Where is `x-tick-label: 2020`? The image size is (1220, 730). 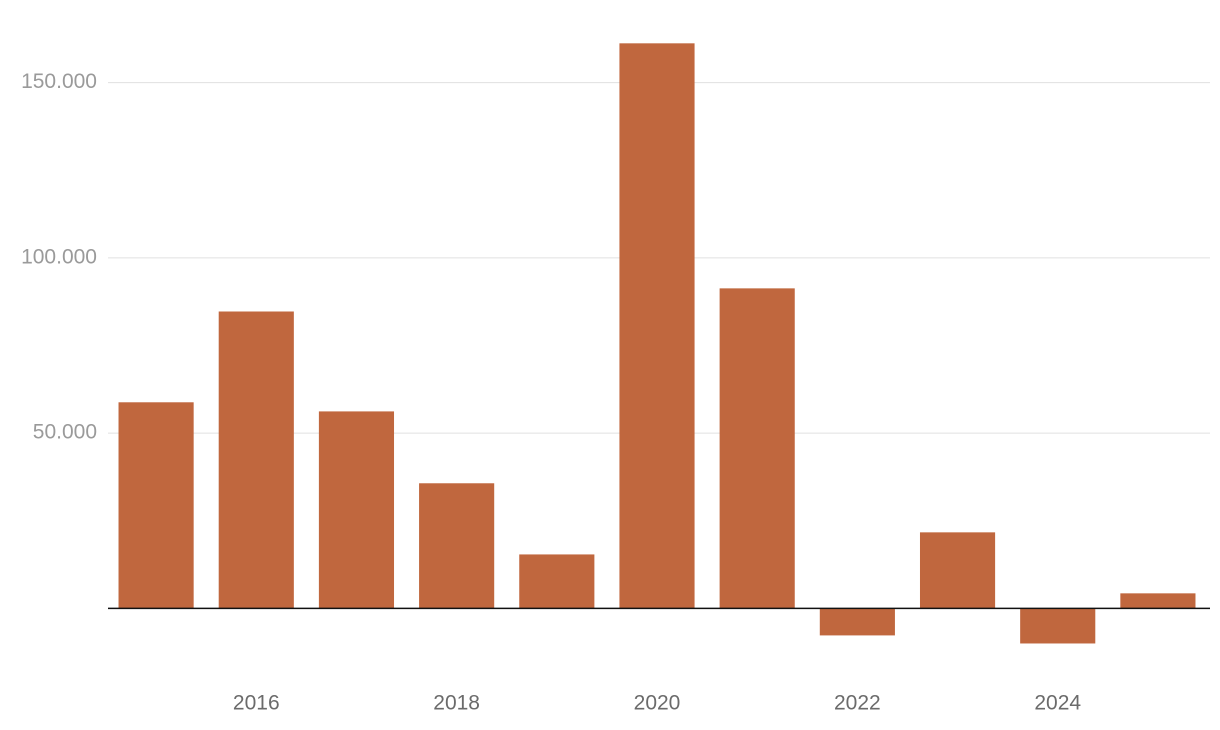
x-tick-label: 2020 is located at coordinates (657, 703).